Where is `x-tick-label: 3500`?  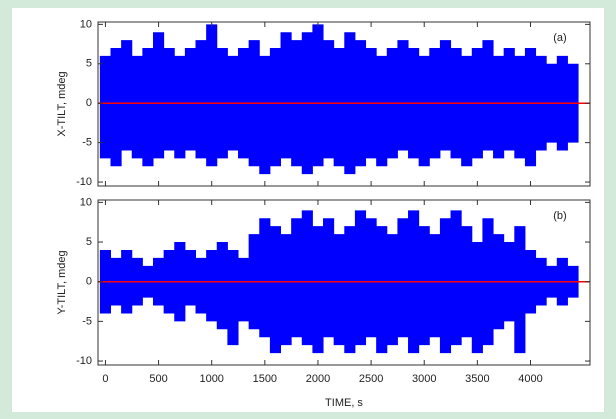 x-tick-label: 3500 is located at coordinates (477, 379).